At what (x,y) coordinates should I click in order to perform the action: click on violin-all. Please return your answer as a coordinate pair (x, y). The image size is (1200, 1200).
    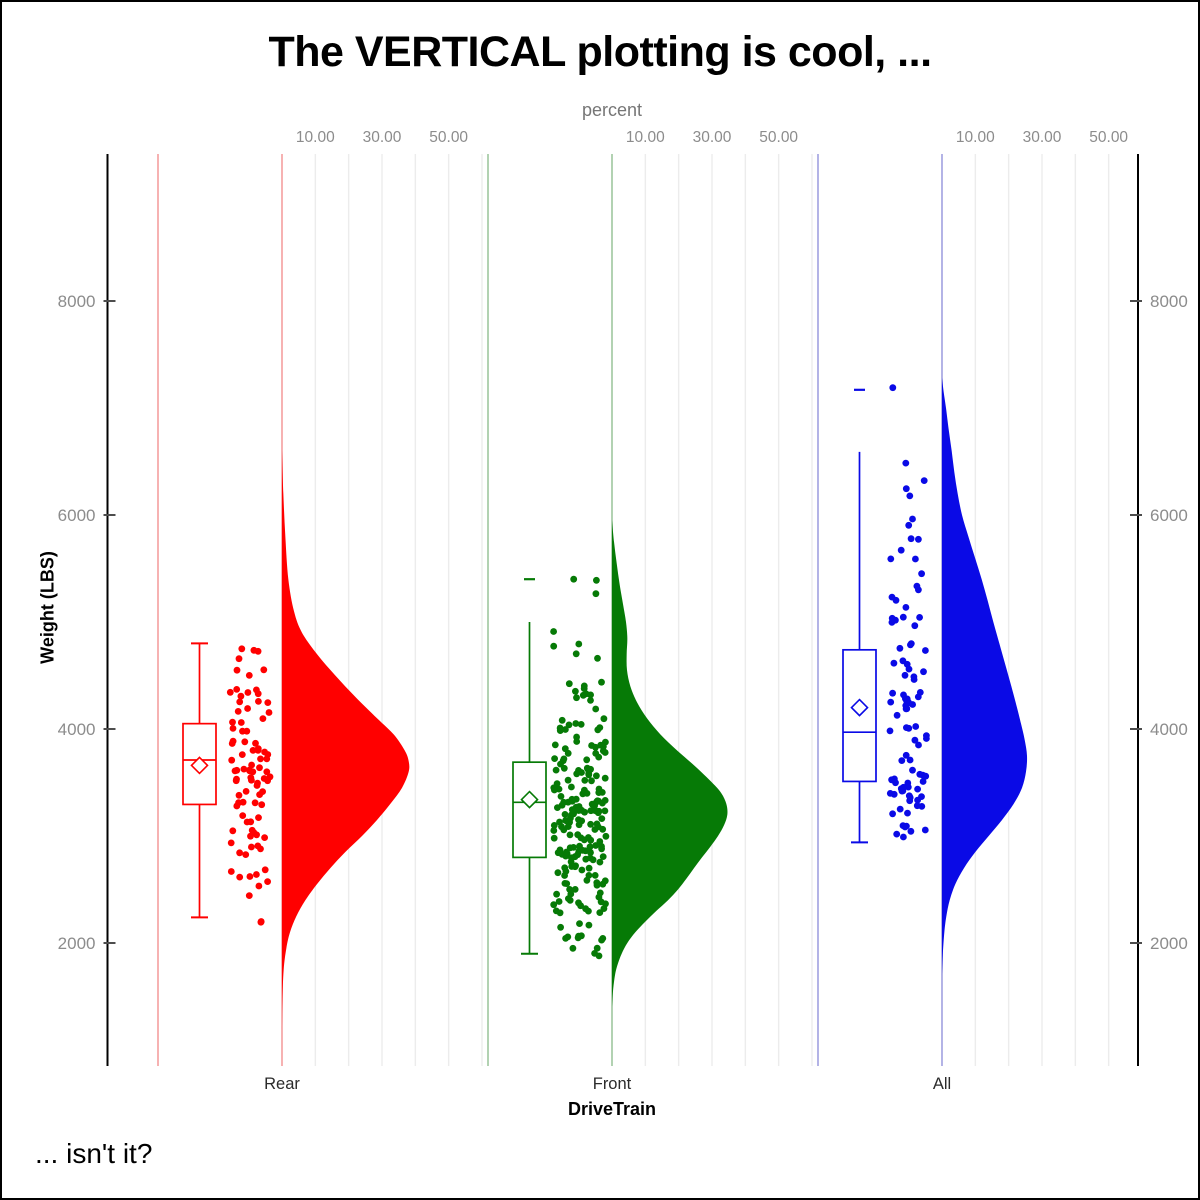
    Looking at the image, I should click on (985, 677).